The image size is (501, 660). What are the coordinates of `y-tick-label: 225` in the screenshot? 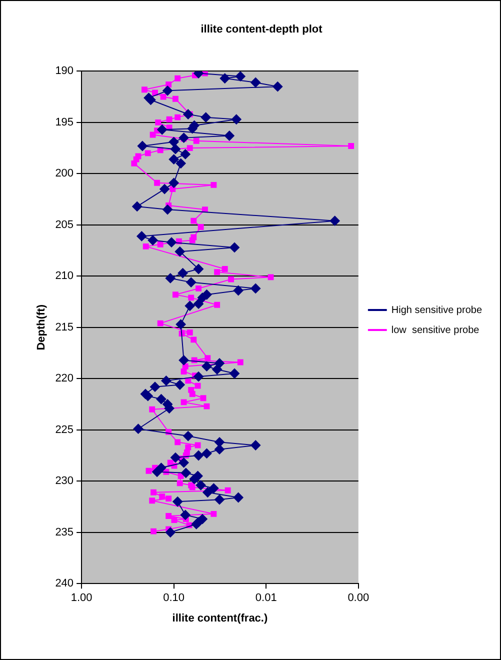 It's located at (64, 430).